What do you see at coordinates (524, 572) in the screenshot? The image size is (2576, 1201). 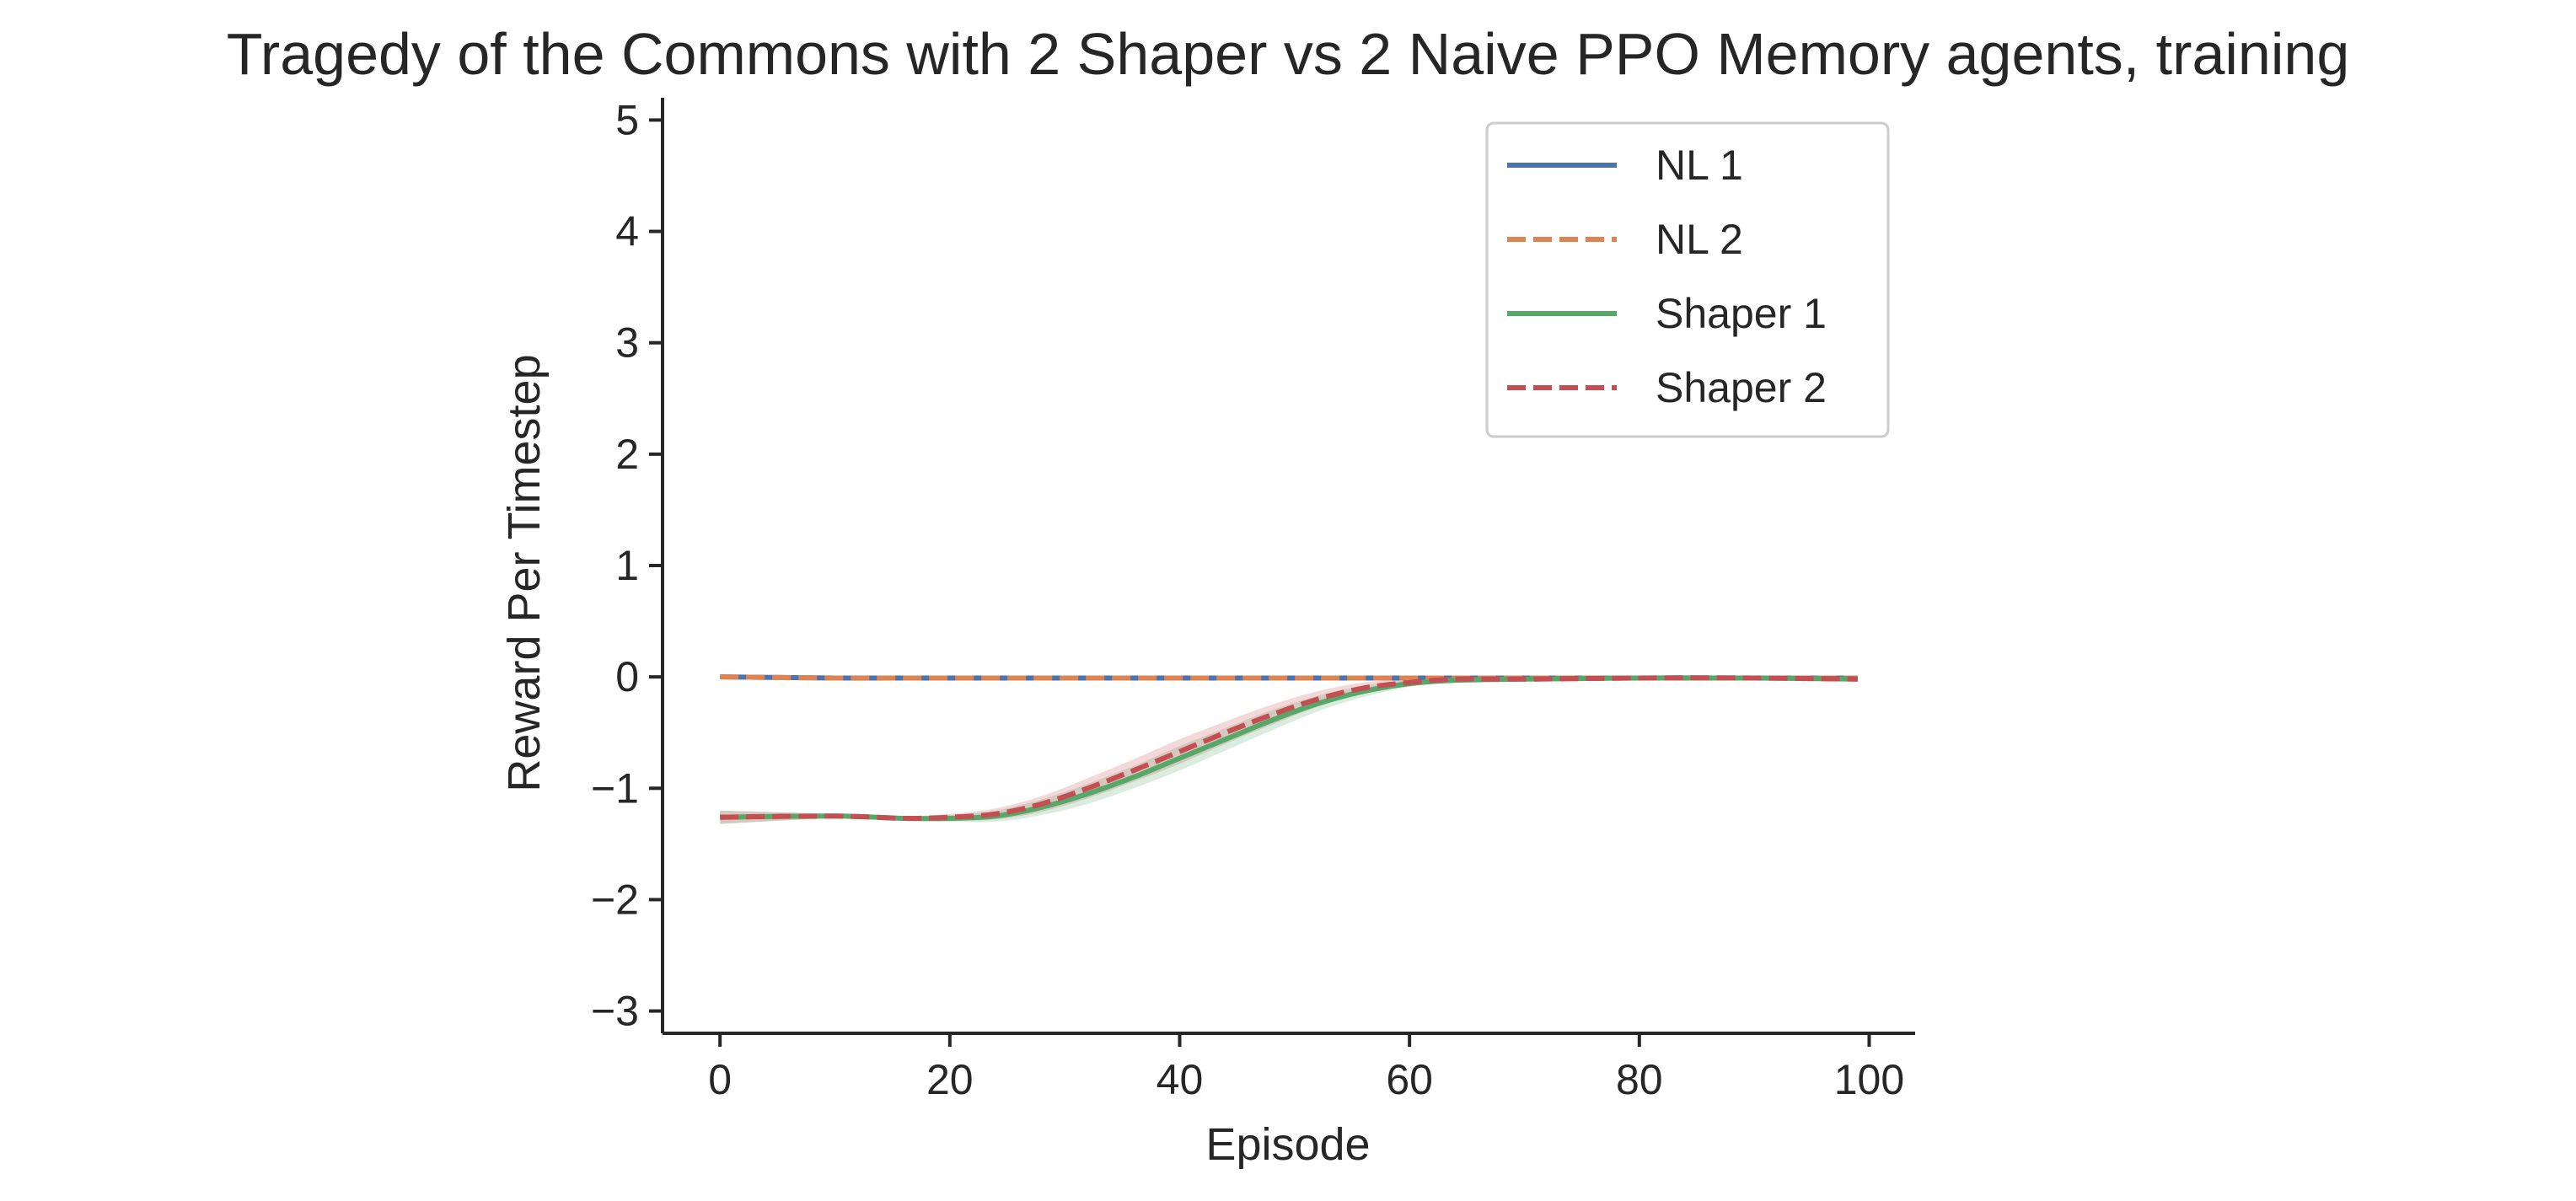 I see `y-axis-label: Reward Per Timestep` at bounding box center [524, 572].